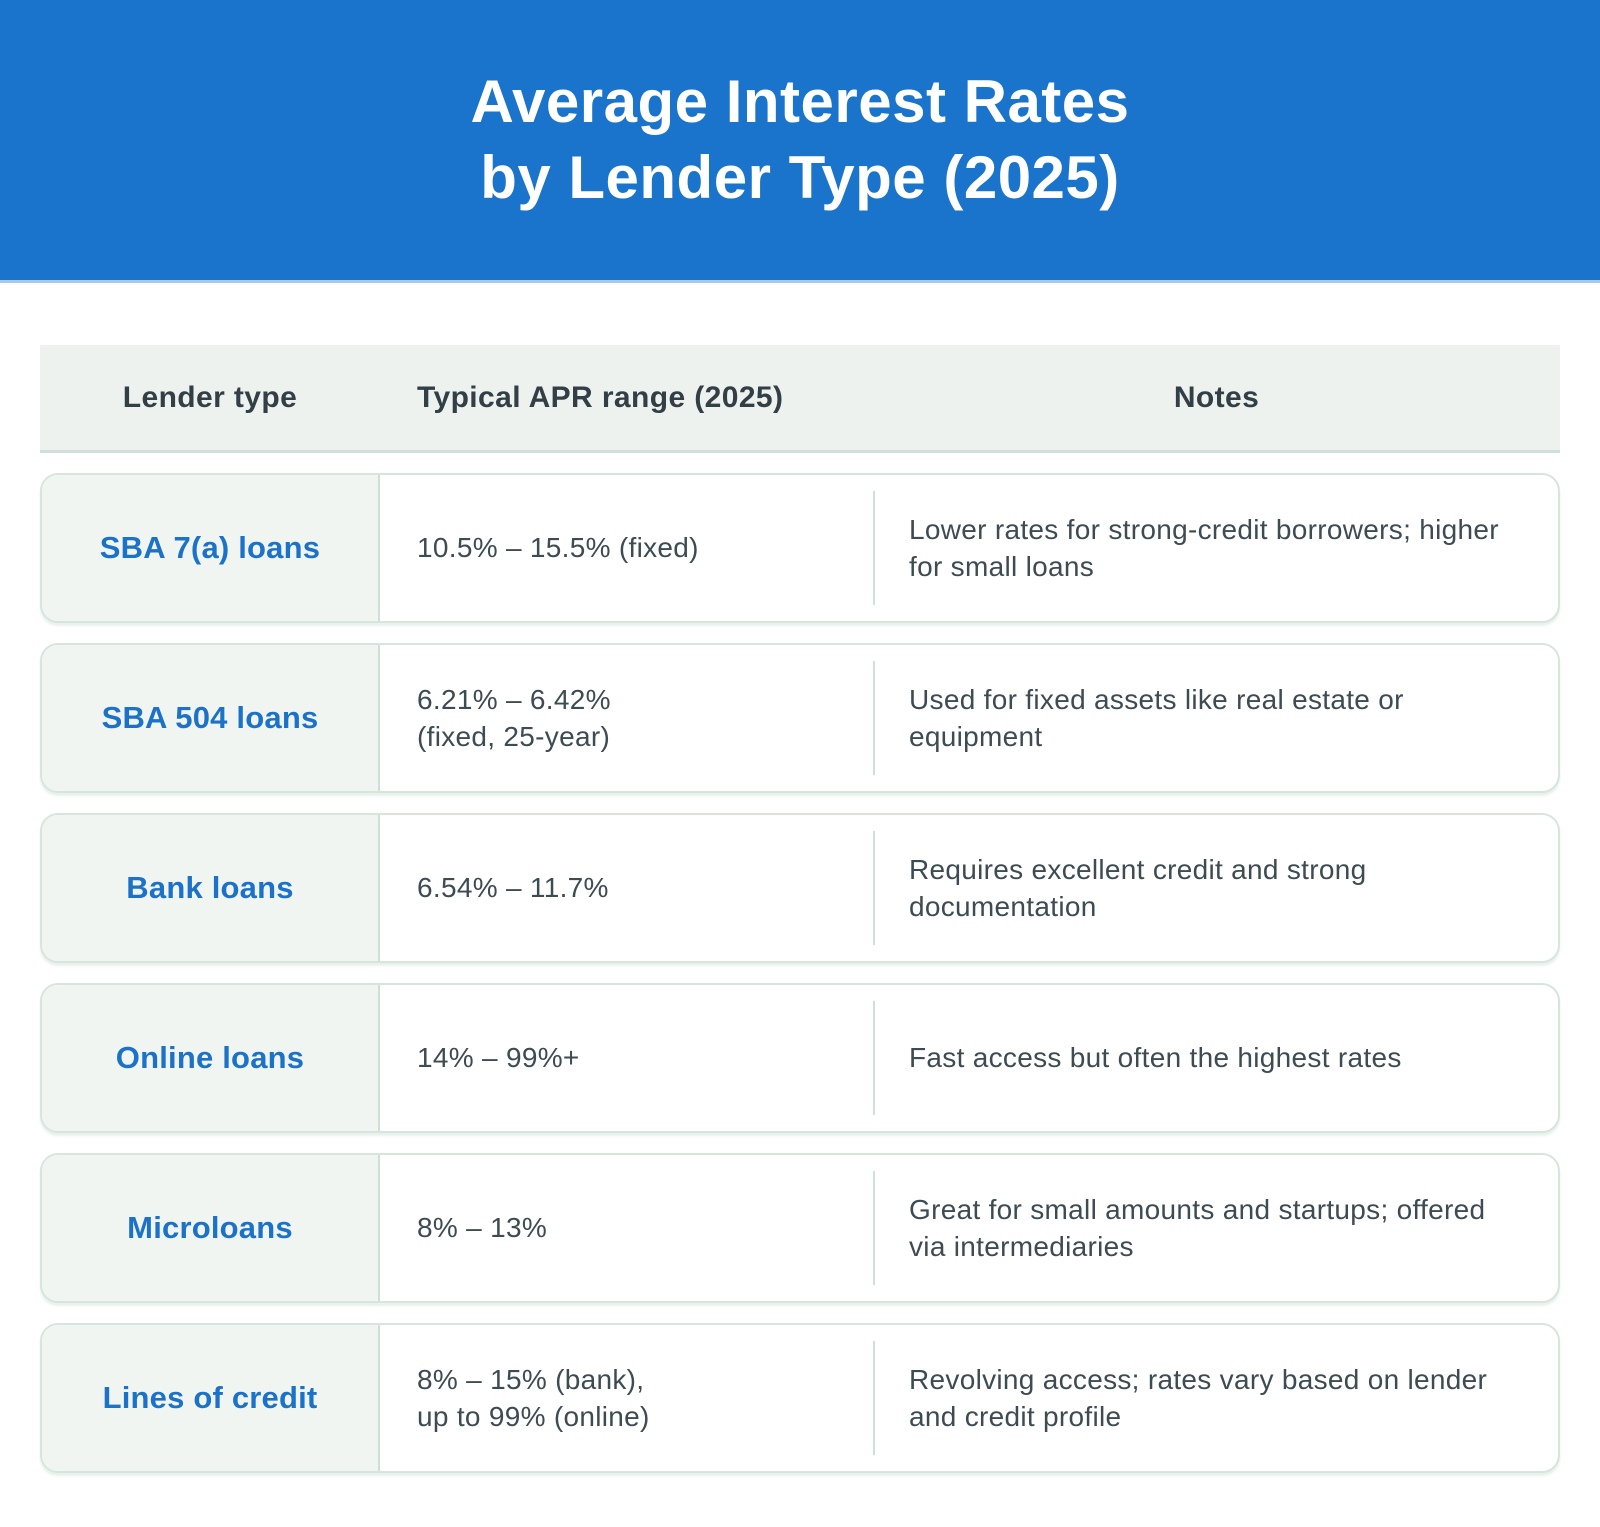 The width and height of the screenshot is (1600, 1527). What do you see at coordinates (600, 397) in the screenshot?
I see `column-header-apr-range: Typical APR range (2025)` at bounding box center [600, 397].